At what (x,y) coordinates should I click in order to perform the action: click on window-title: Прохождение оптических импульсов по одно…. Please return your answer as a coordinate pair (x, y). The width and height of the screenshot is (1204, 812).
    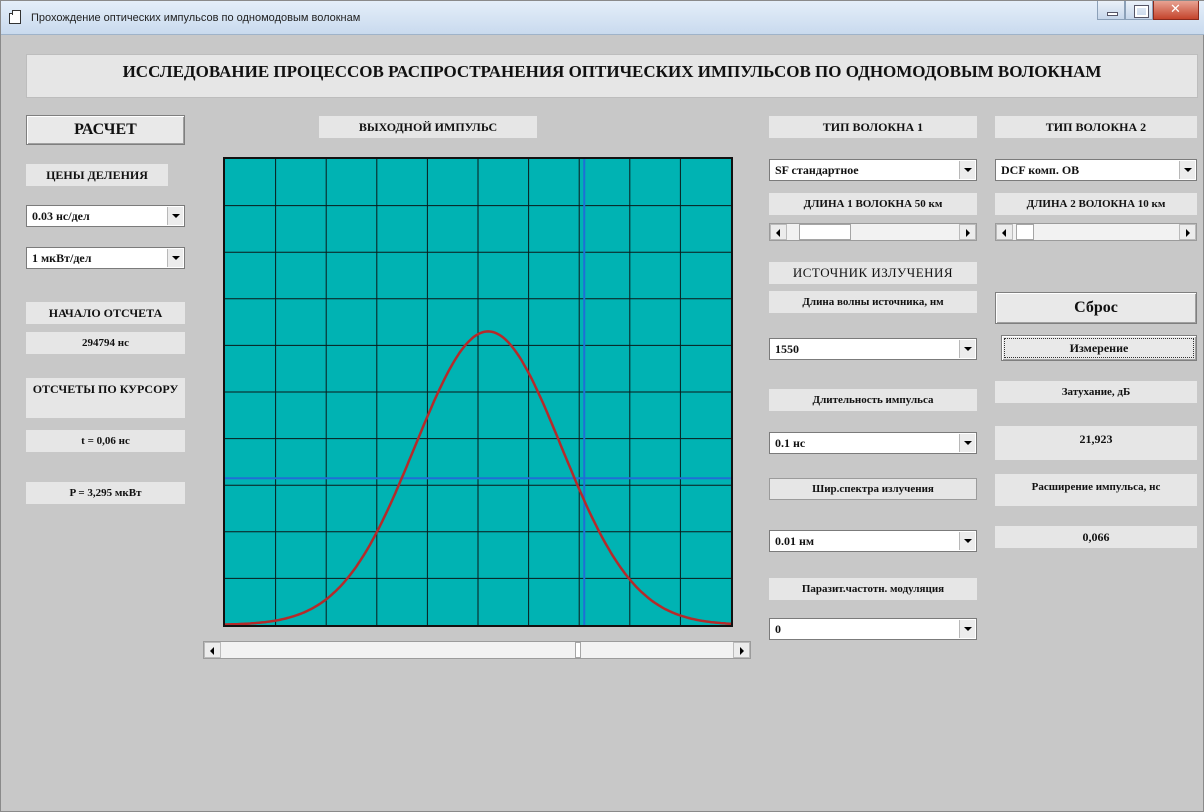
    Looking at the image, I should click on (196, 18).